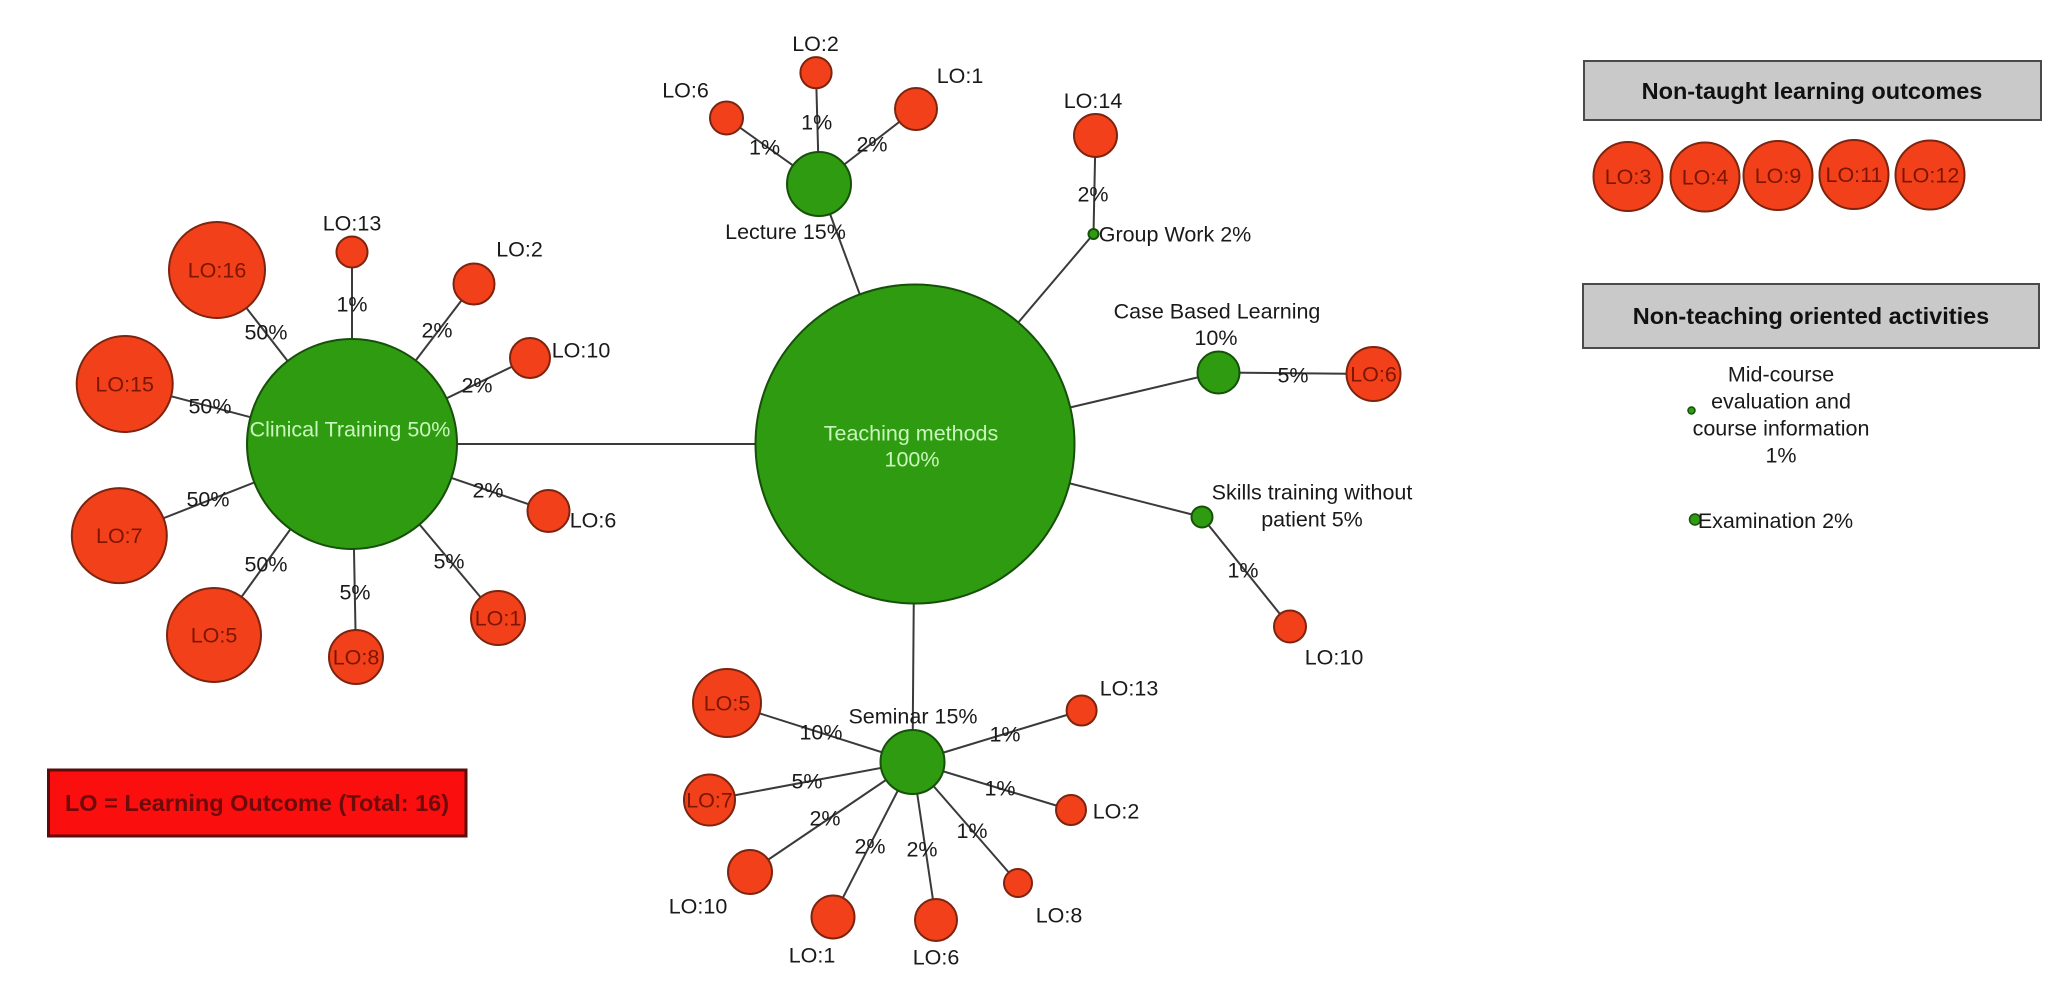 This screenshot has width=2059, height=1001. I want to click on svg-text: evaluation and, so click(1781, 402).